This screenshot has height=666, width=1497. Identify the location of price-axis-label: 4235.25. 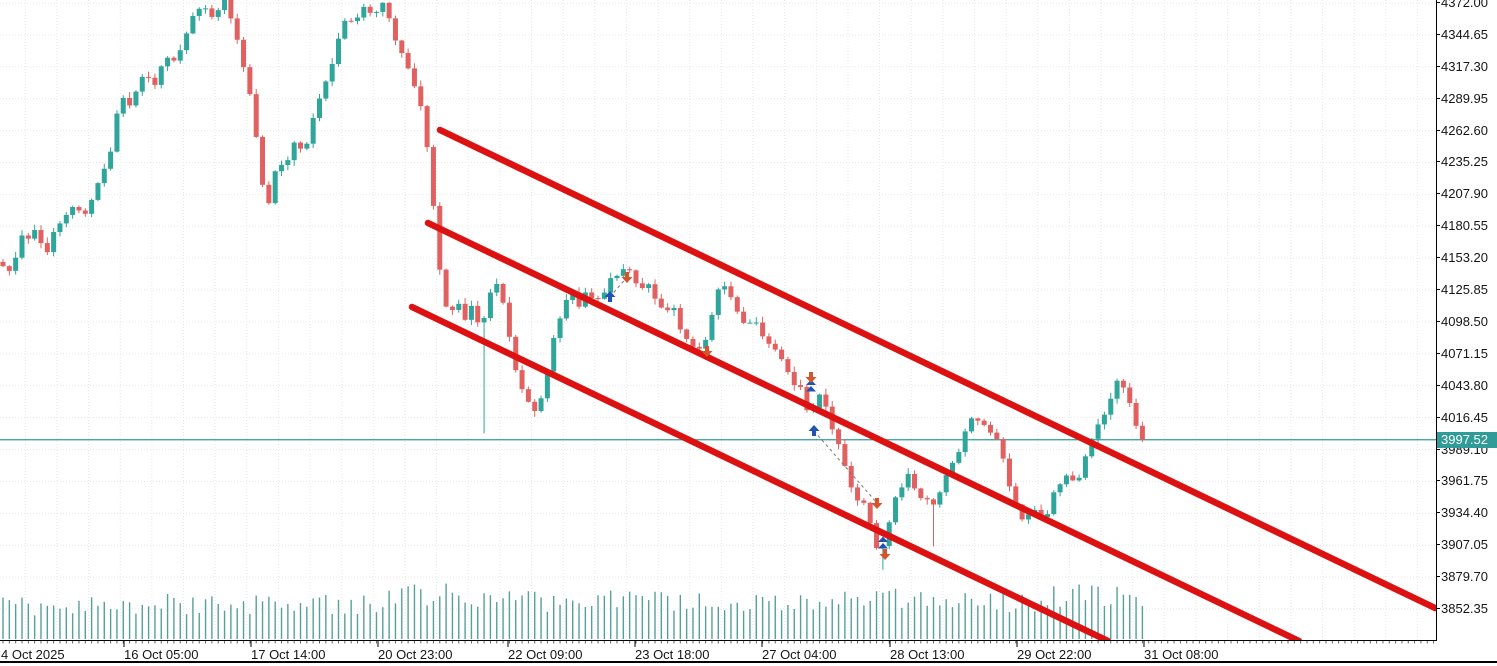
(1466, 162).